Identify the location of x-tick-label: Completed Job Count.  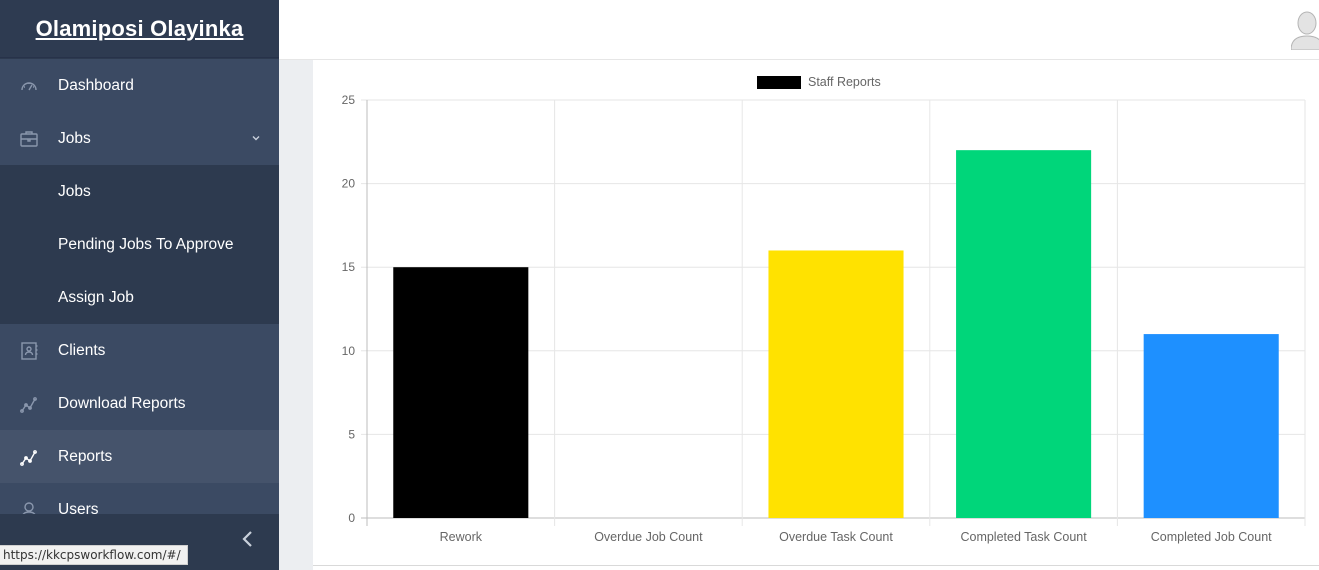
(1211, 537).